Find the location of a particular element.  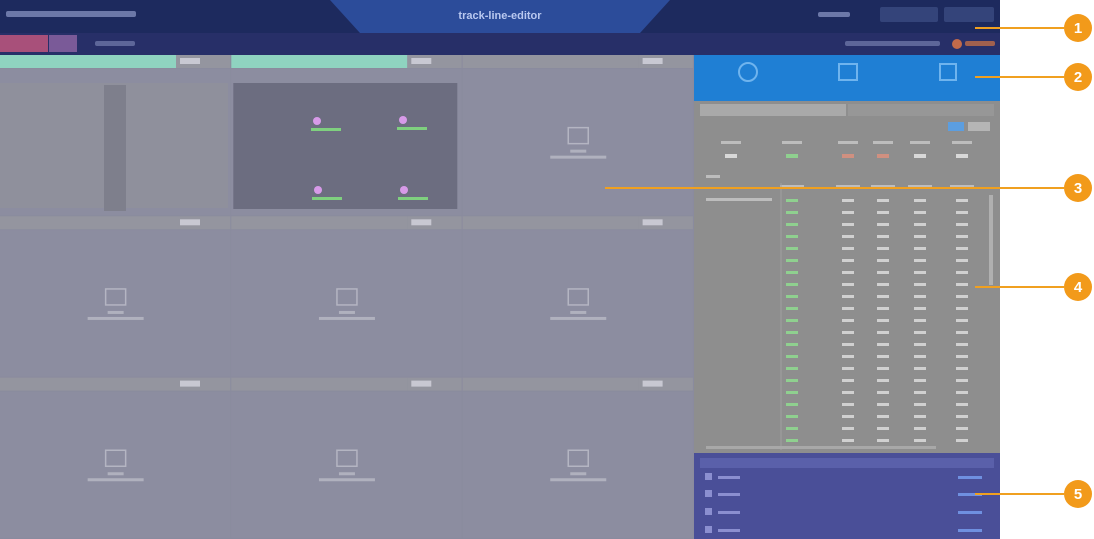

video-frame is located at coordinates (345, 146).